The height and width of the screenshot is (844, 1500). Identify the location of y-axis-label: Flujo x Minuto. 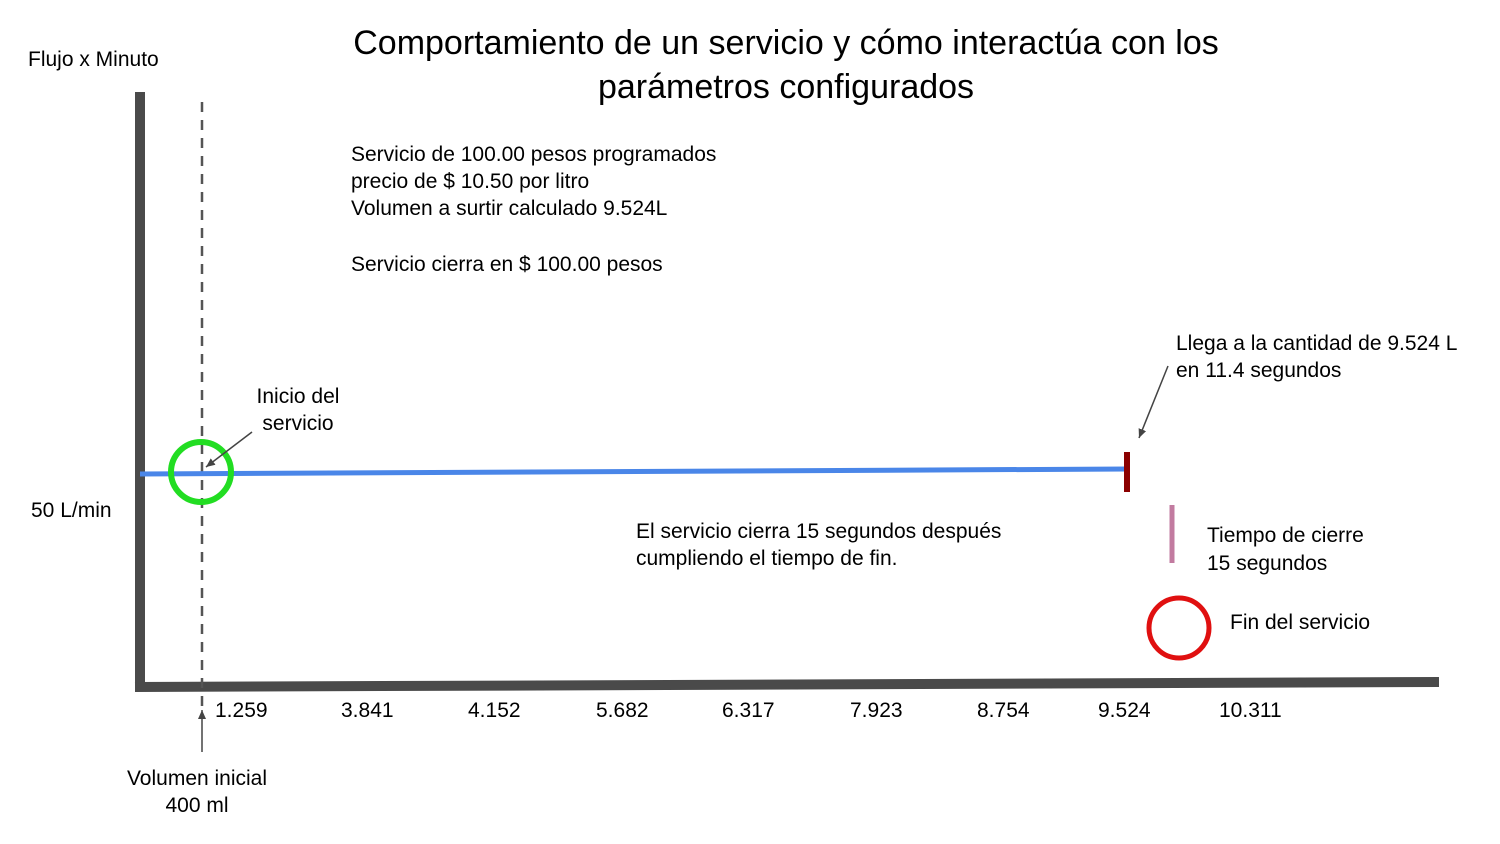
(93, 59).